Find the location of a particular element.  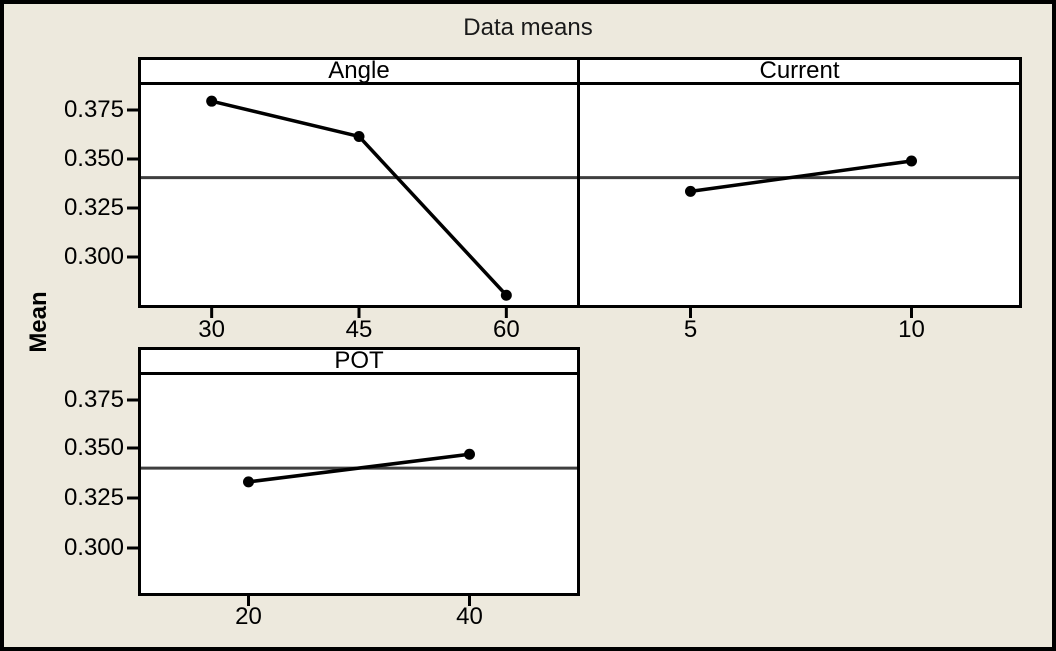

xtick-label-pot: 20 is located at coordinates (248, 616).